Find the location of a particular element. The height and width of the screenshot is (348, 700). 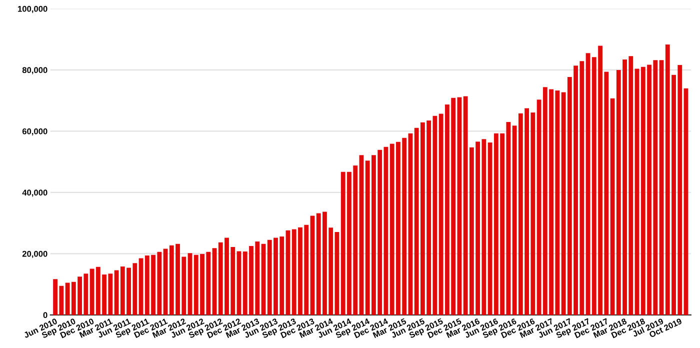

y-tick-label: 20,000 is located at coordinates (35, 254).